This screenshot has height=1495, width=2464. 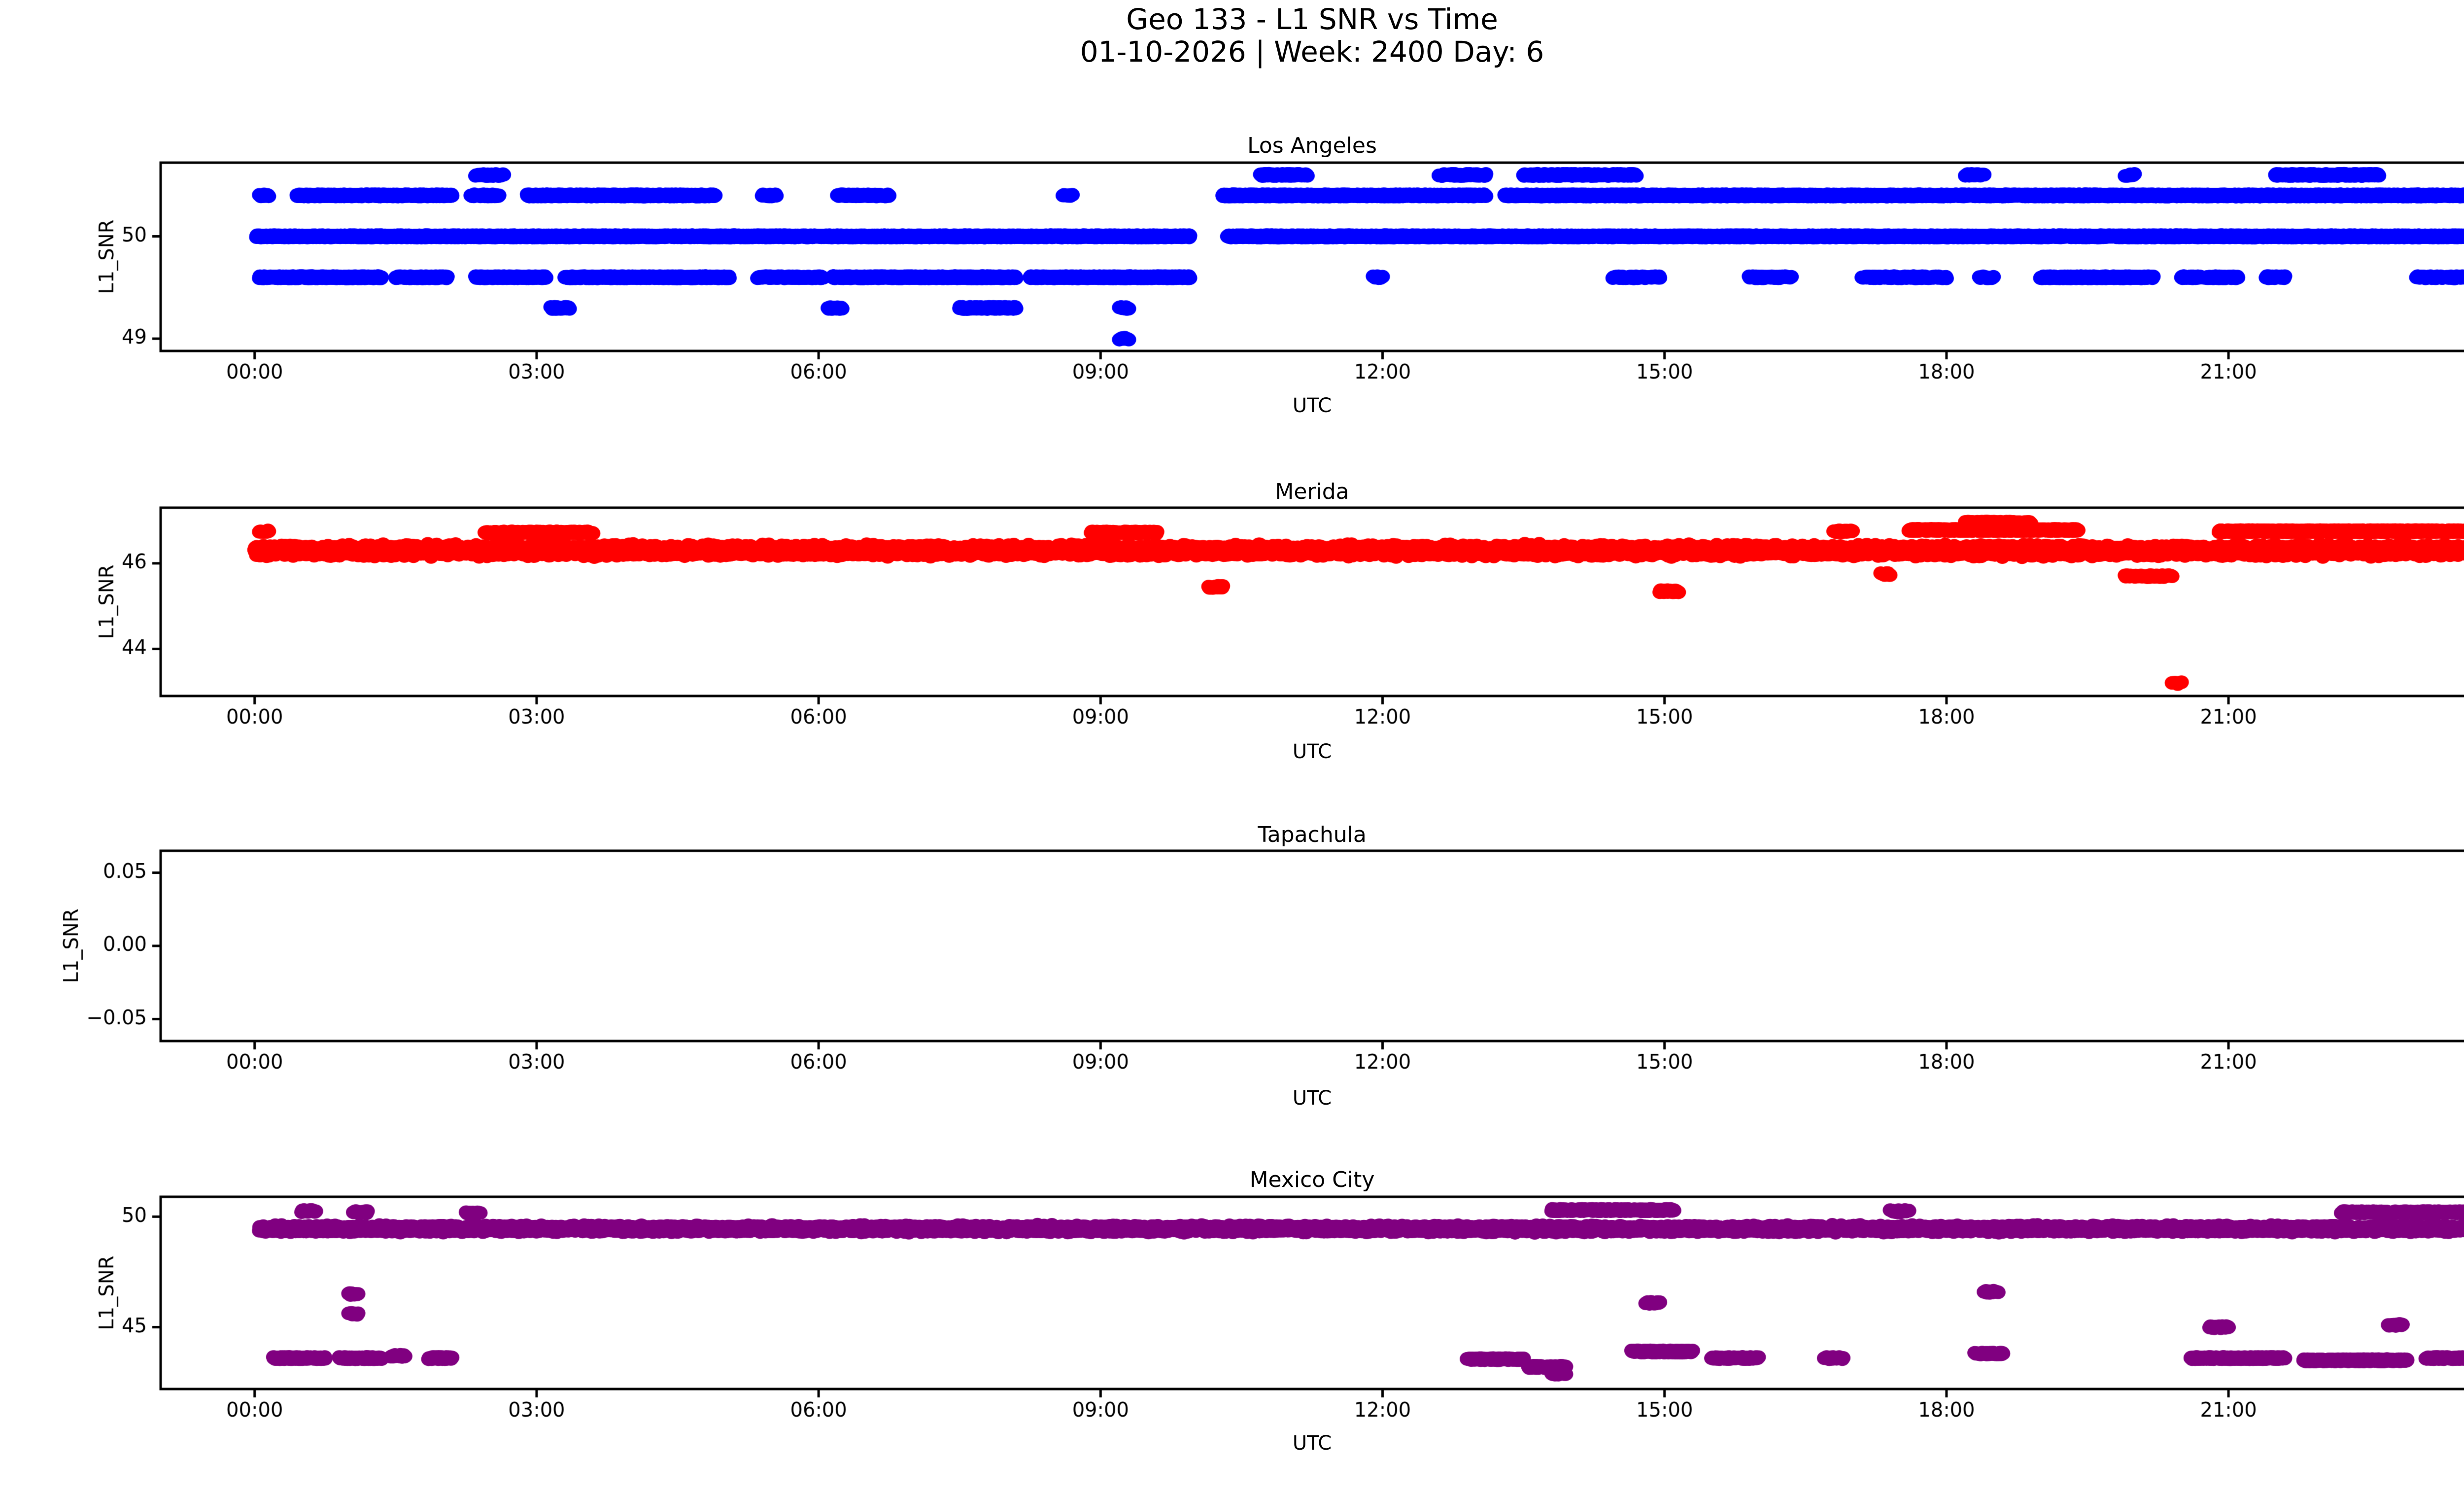 What do you see at coordinates (1312, 1443) in the screenshot?
I see `xaxis-label-mexico-city: UTC` at bounding box center [1312, 1443].